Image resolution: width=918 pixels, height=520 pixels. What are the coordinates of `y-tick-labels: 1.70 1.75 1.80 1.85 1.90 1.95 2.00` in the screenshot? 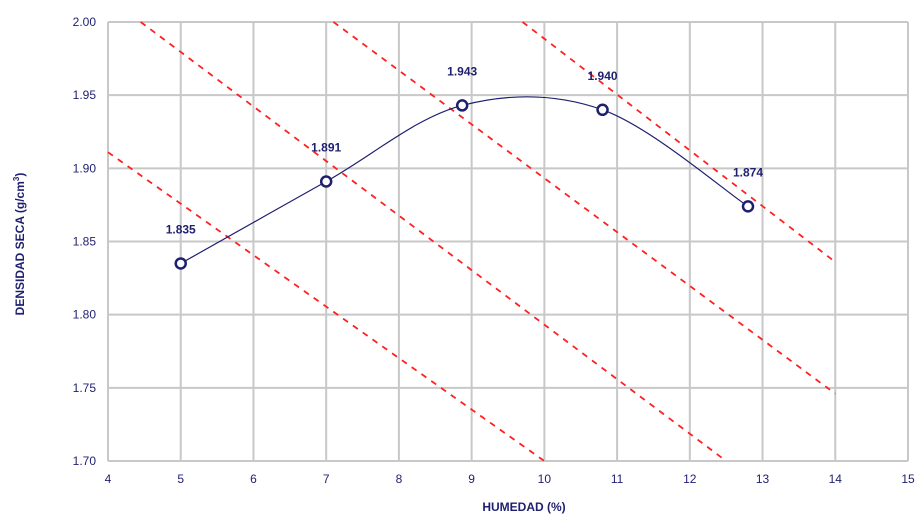 It's located at (85, 241).